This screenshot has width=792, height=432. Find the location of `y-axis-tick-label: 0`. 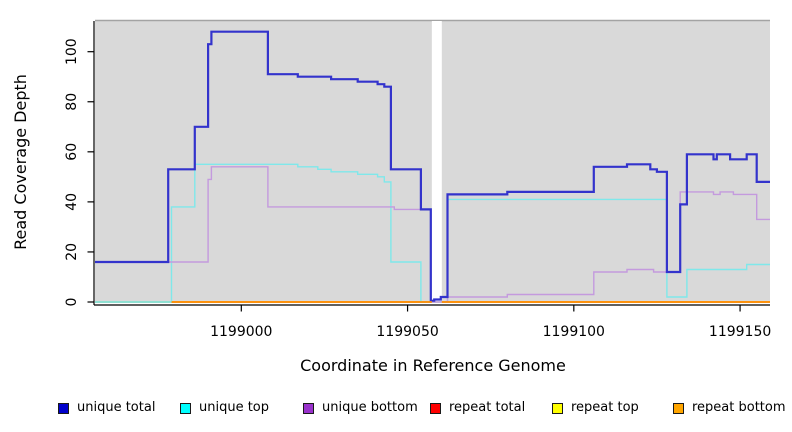

y-axis-tick-label: 0 is located at coordinates (72, 302).